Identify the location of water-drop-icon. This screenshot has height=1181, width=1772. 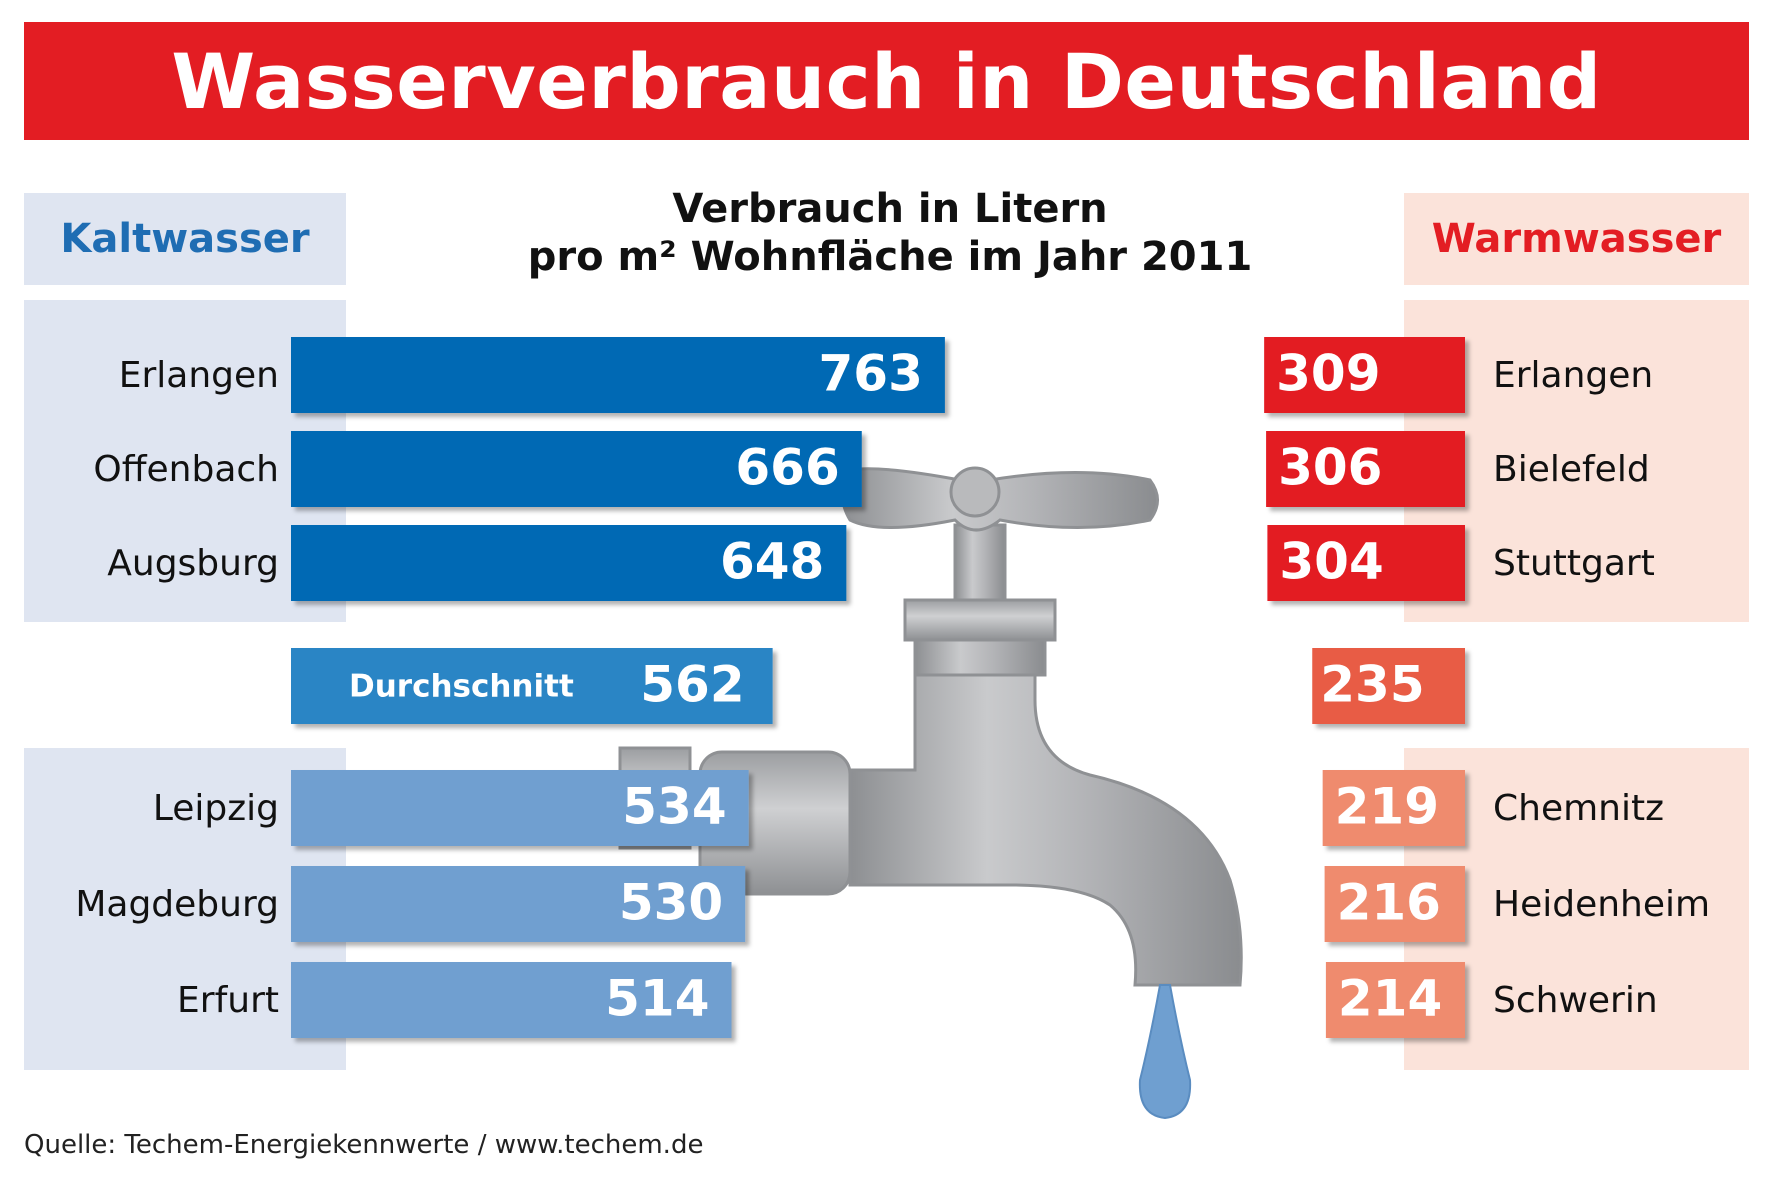
(1165, 1052).